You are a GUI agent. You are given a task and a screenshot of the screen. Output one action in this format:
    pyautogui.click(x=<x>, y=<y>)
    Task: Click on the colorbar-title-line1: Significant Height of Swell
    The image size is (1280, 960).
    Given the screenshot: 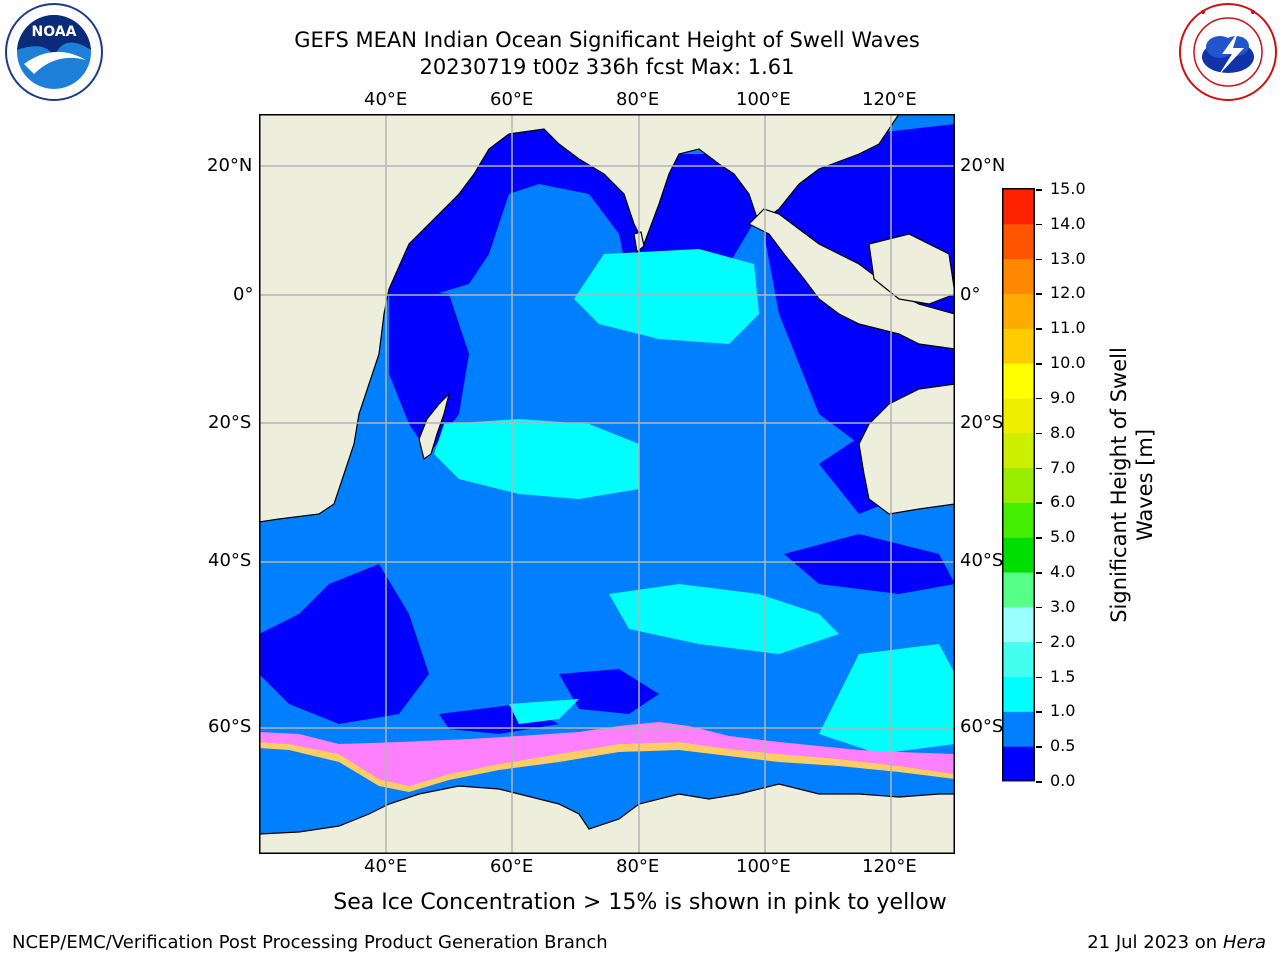 What is the action you would take?
    pyautogui.click(x=1119, y=485)
    